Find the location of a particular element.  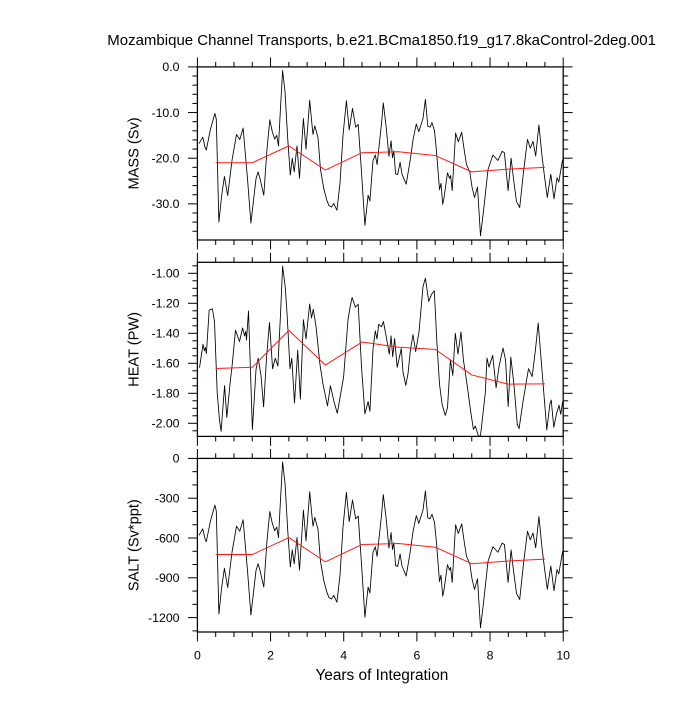

svg-text: 4 is located at coordinates (343, 656).